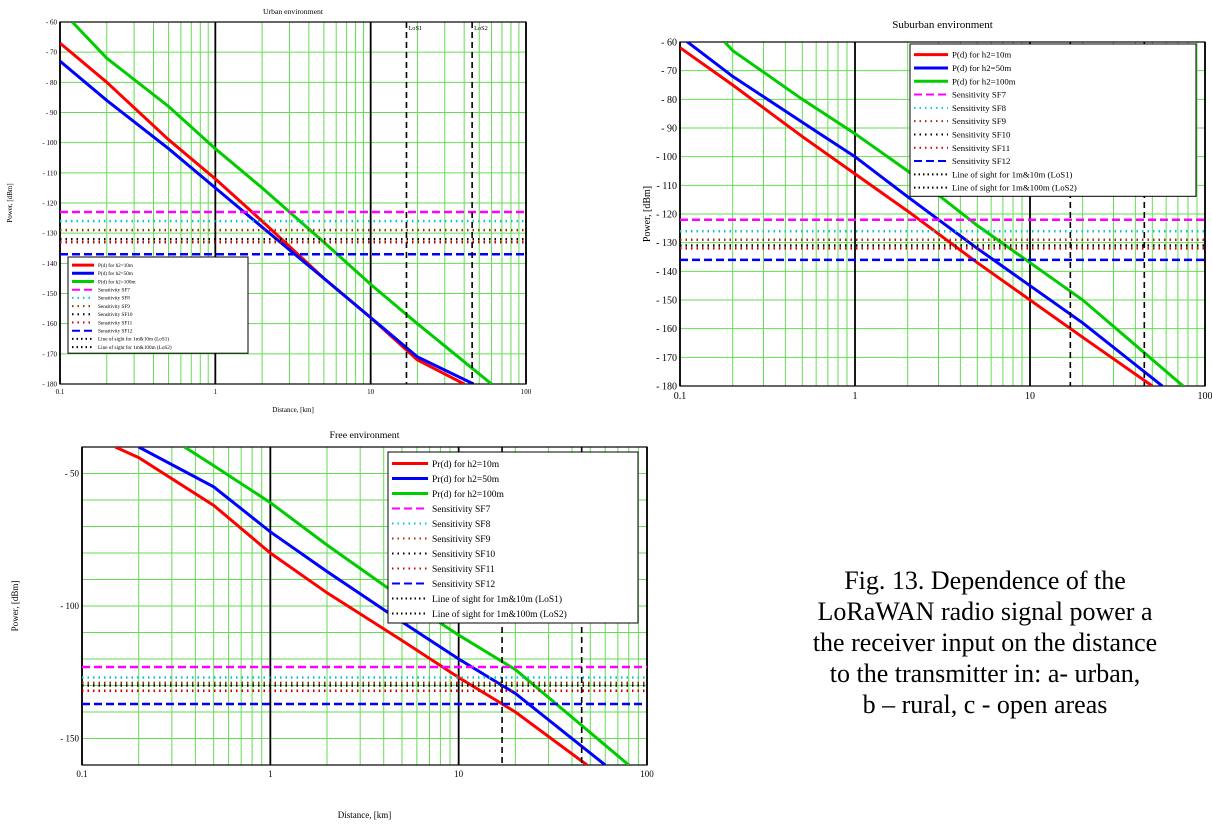 Image resolution: width=1212 pixels, height=832 pixels. What do you see at coordinates (52, 53) in the screenshot?
I see `y-tick-label: - 70` at bounding box center [52, 53].